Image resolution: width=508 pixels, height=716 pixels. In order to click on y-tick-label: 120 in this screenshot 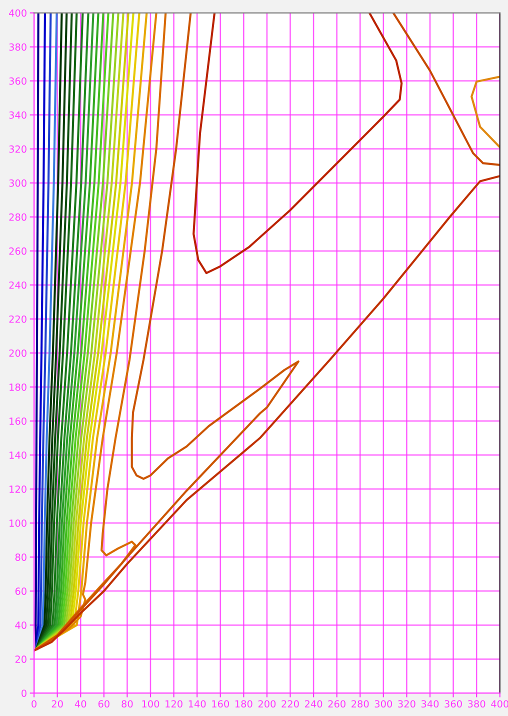, I will do `click(18, 489)`.